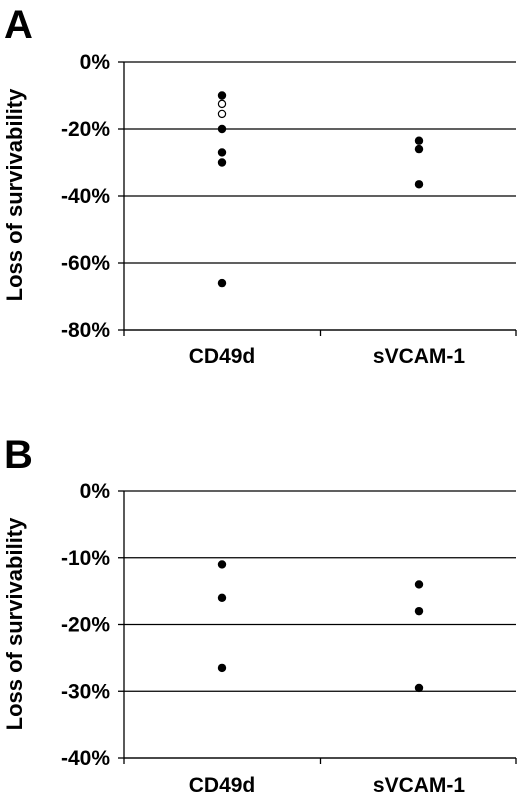 The image size is (520, 799). What do you see at coordinates (327, 785) in the screenshot?
I see `category-labels-b: CD49d sVCAM-1` at bounding box center [327, 785].